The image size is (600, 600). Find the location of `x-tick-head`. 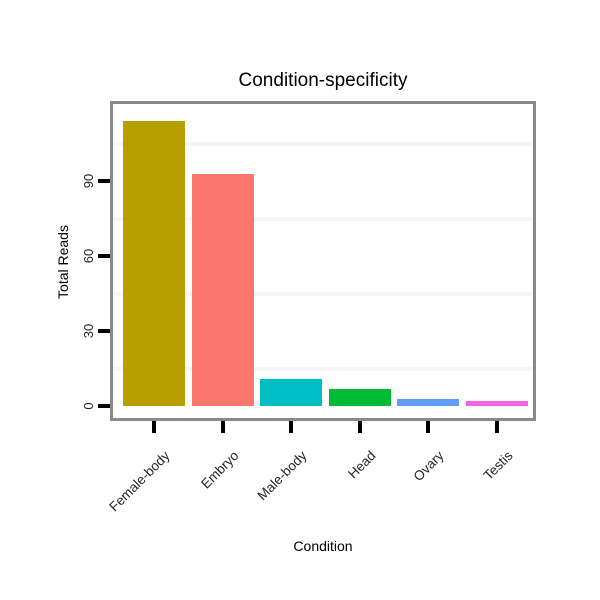

x-tick-head is located at coordinates (359, 427).